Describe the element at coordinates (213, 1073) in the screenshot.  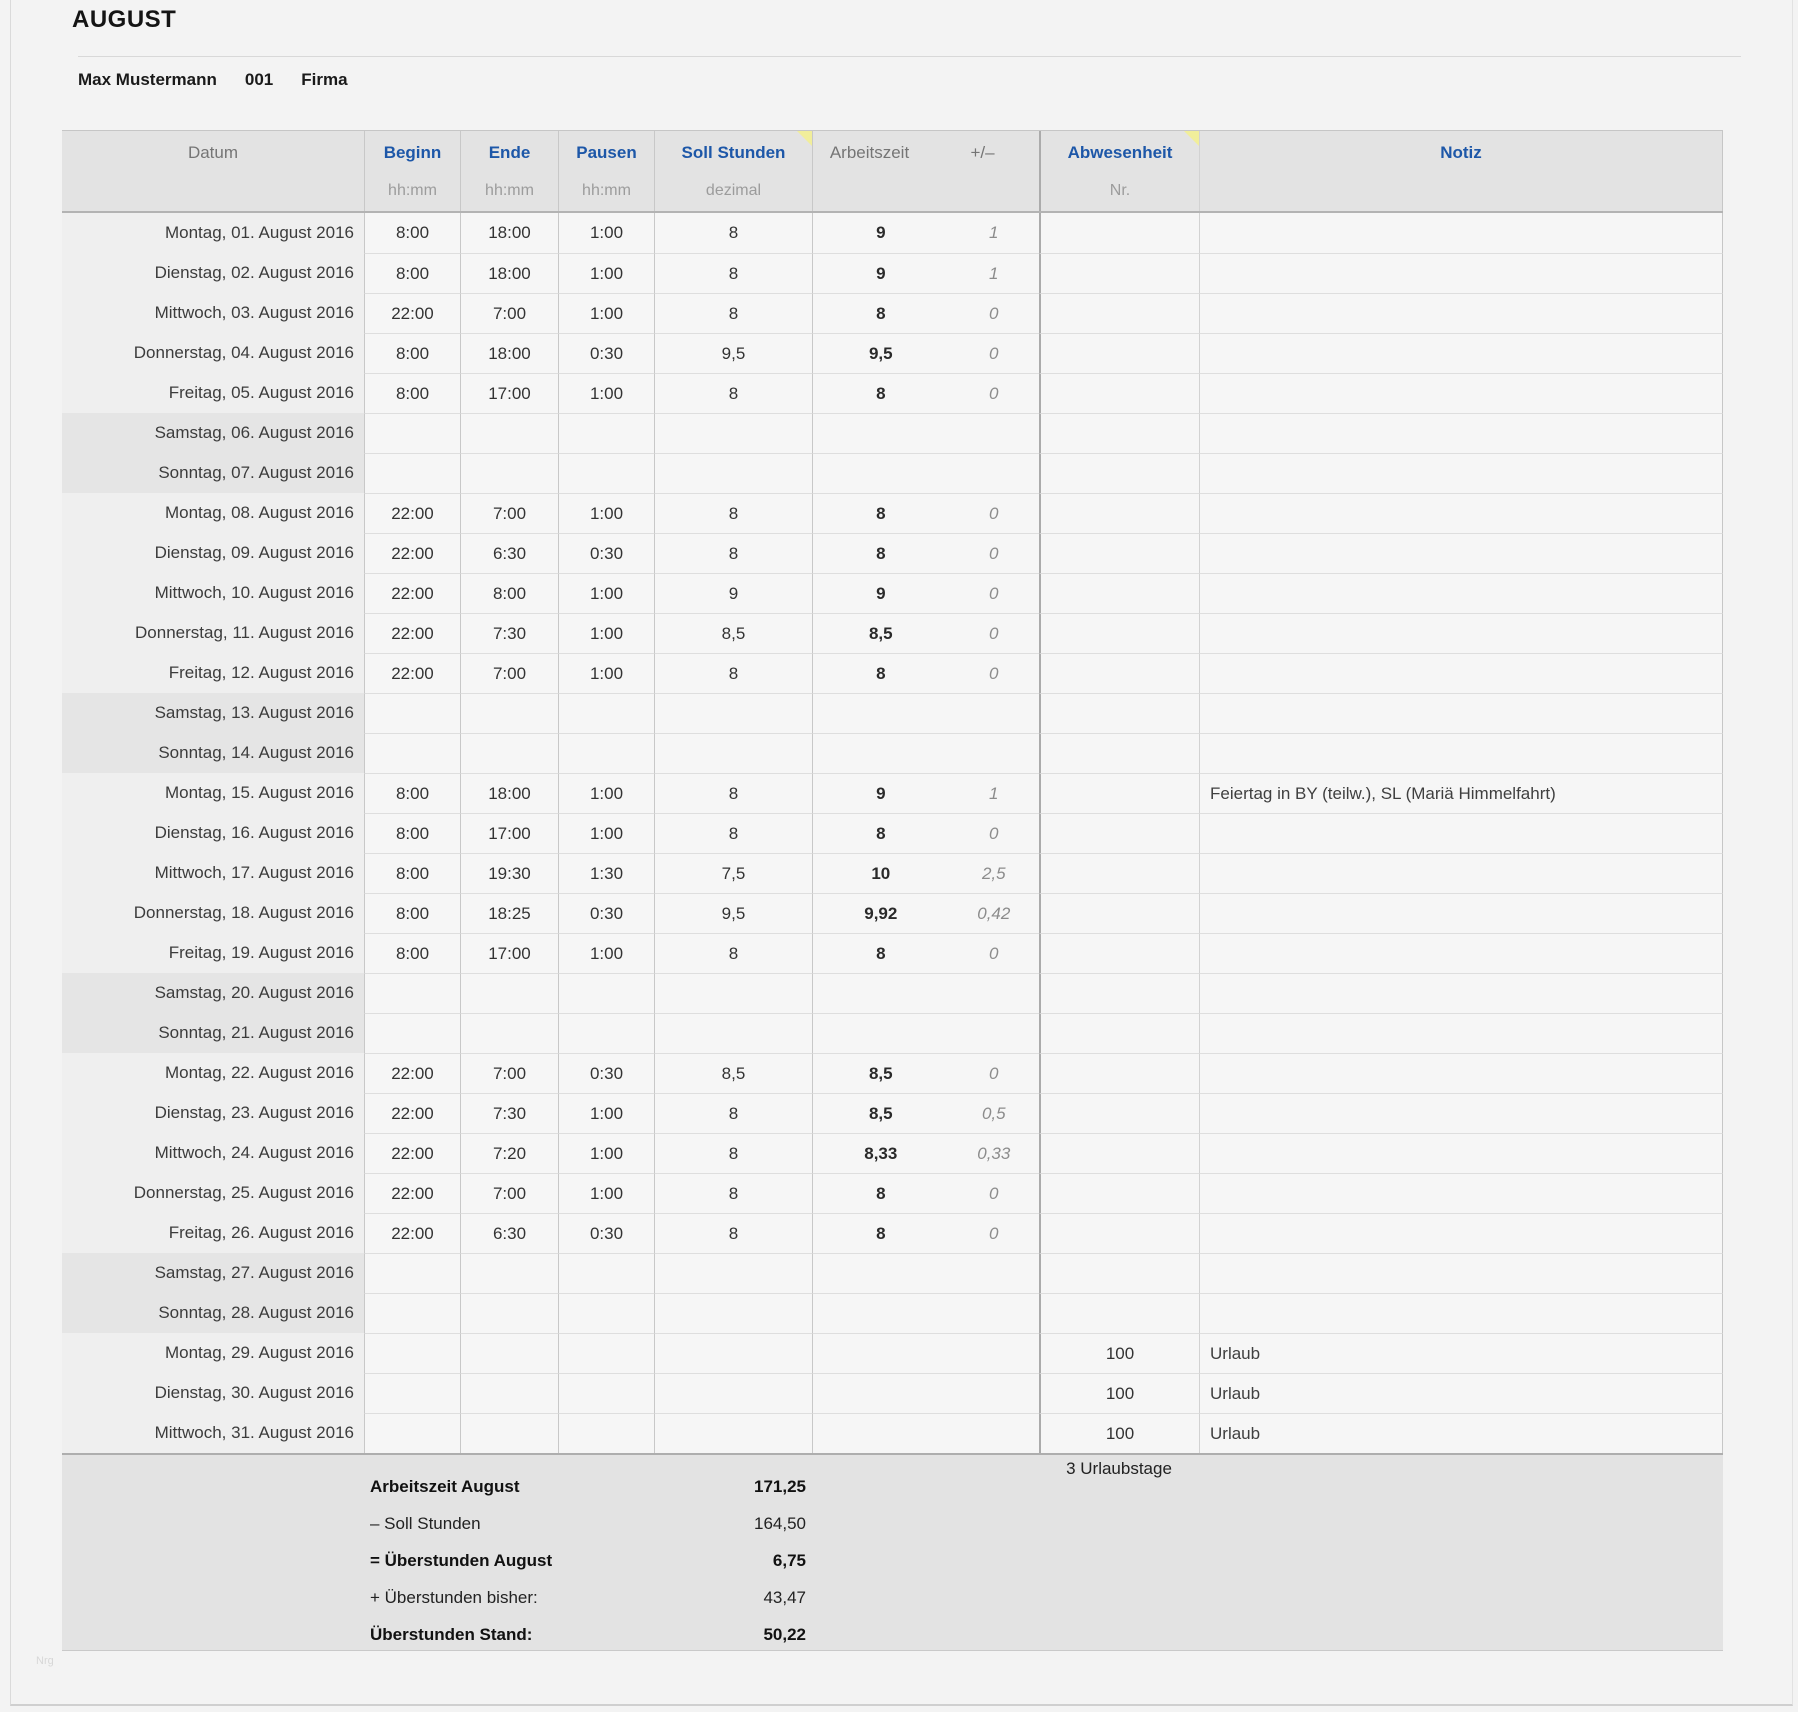
I see `date-cell: Montag, 22. August 2016` at that location.